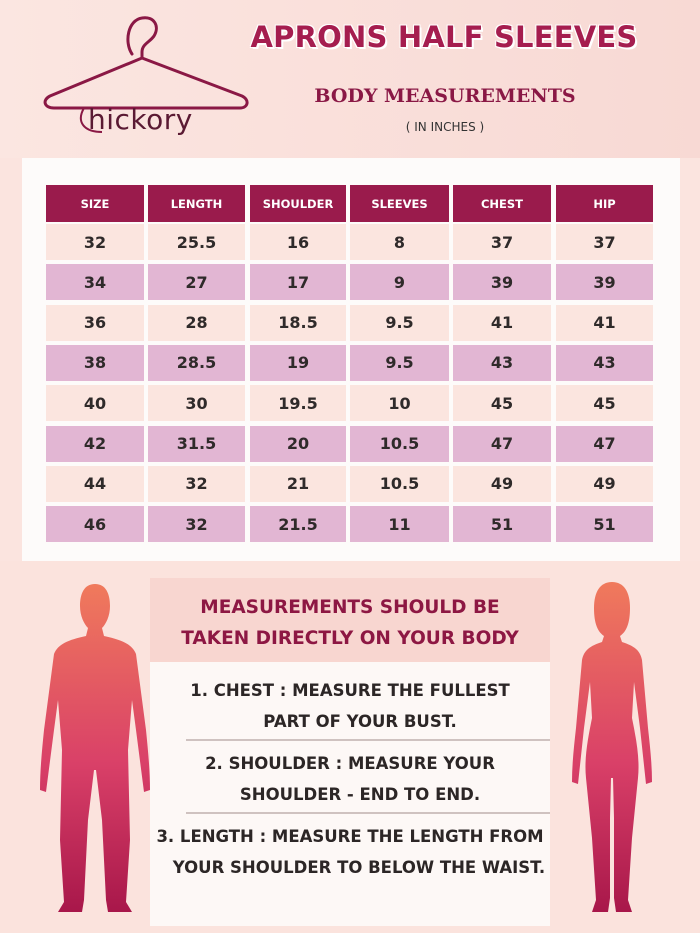 This screenshot has width=700, height=933. What do you see at coordinates (95, 748) in the screenshot?
I see `male-silhouette-icon` at bounding box center [95, 748].